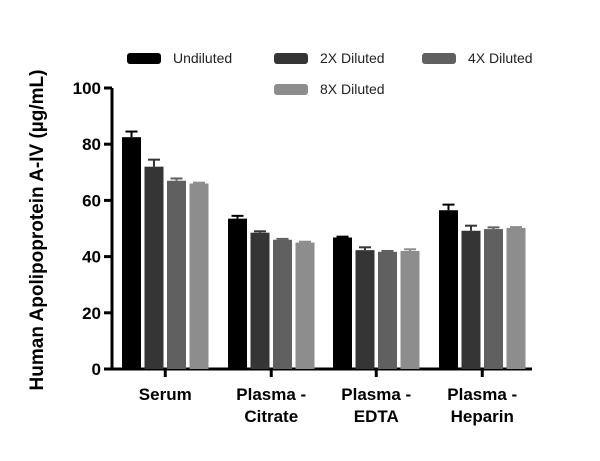 Image resolution: width=600 pixels, height=461 pixels. I want to click on legend-label: 2X Diluted, so click(352, 58).